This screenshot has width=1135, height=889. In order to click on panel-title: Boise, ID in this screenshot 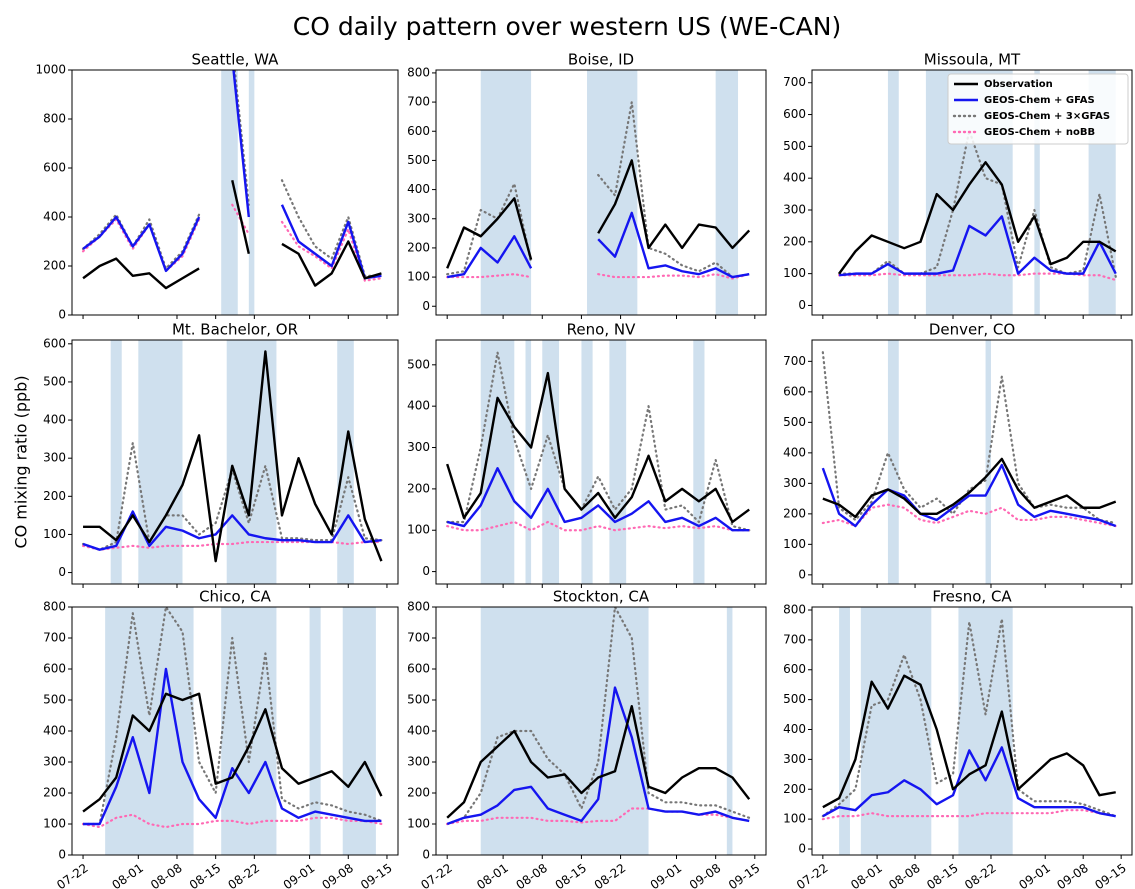, I will do `click(601, 60)`.